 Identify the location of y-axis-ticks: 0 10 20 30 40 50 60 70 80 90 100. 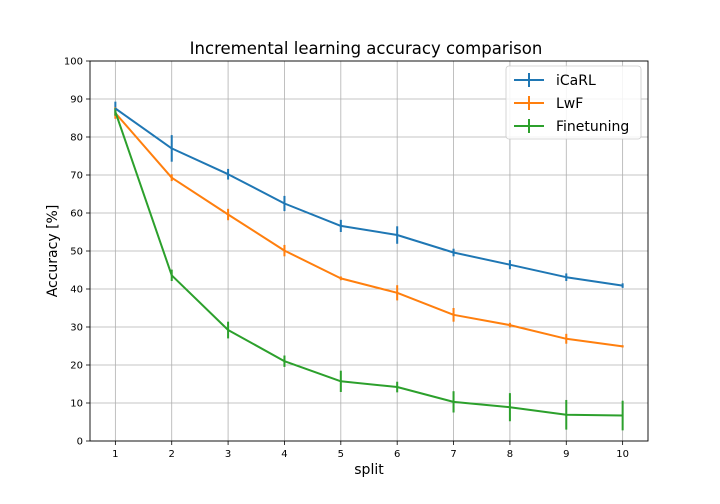
(77, 252).